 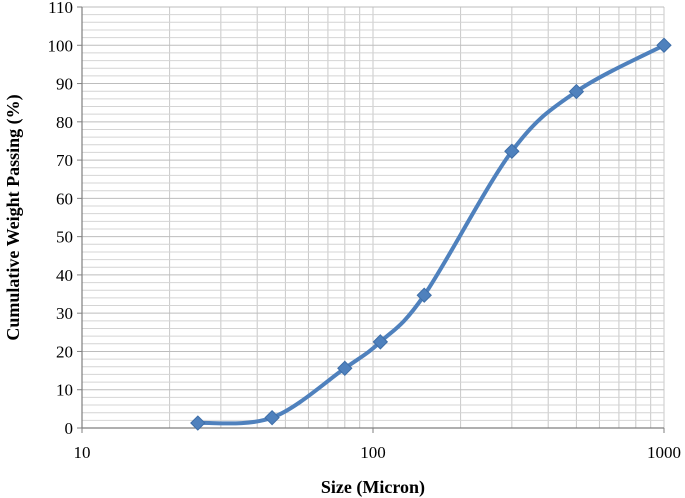 I want to click on y-tick-label: 10, so click(x=64, y=390).